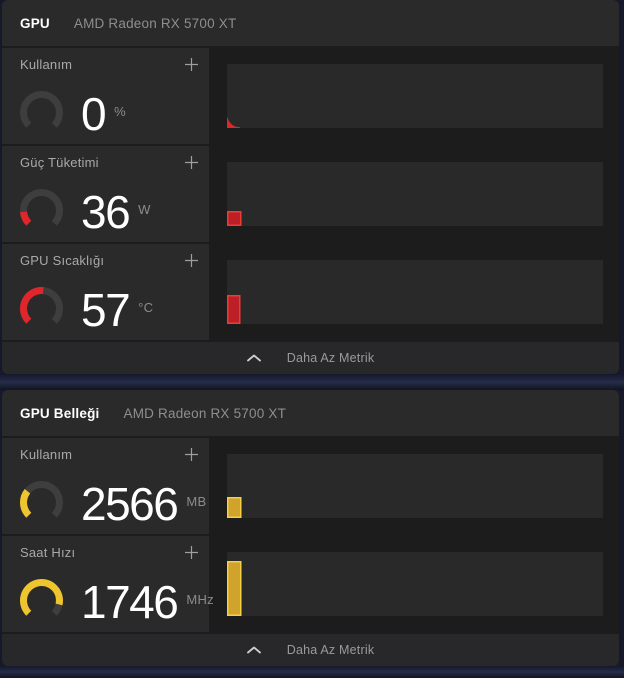 The width and height of the screenshot is (624, 678). I want to click on metric-tile: Kullanım 2566 MB, so click(105, 486).